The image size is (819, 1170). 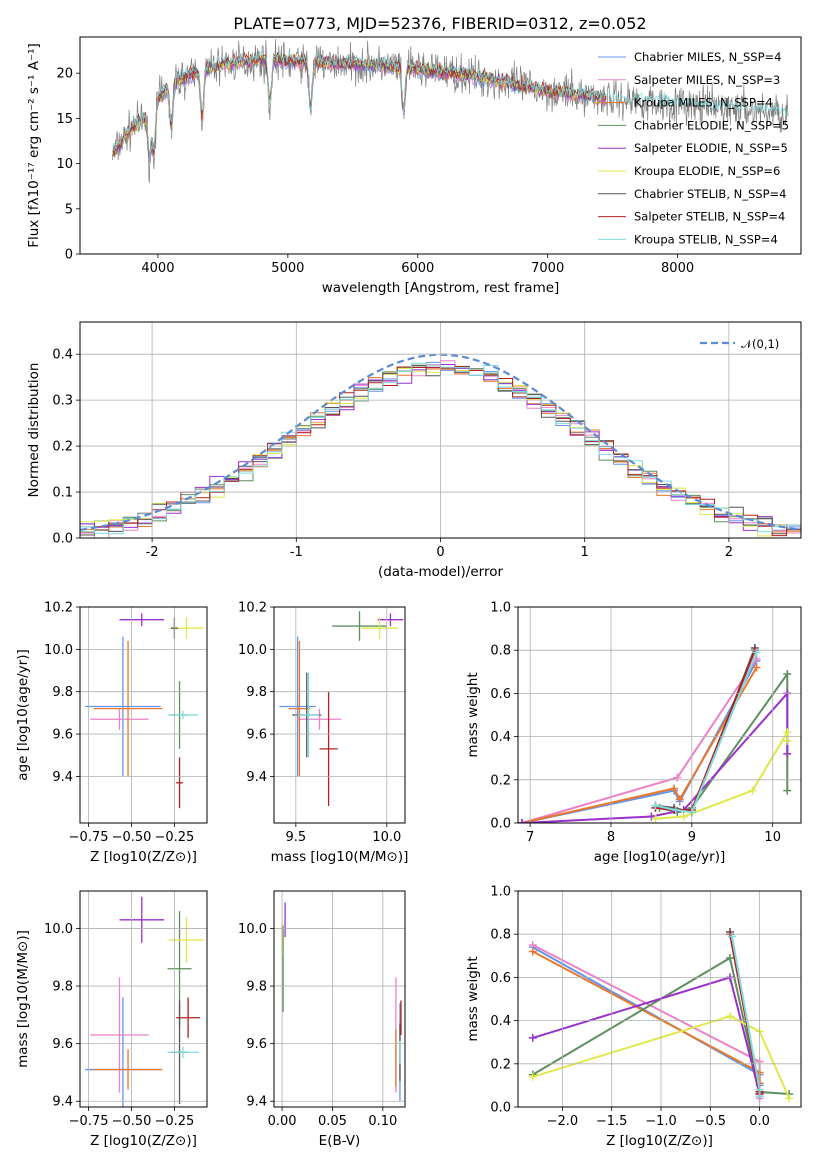 What do you see at coordinates (152, 552) in the screenshot?
I see `x-tick-label: -2` at bounding box center [152, 552].